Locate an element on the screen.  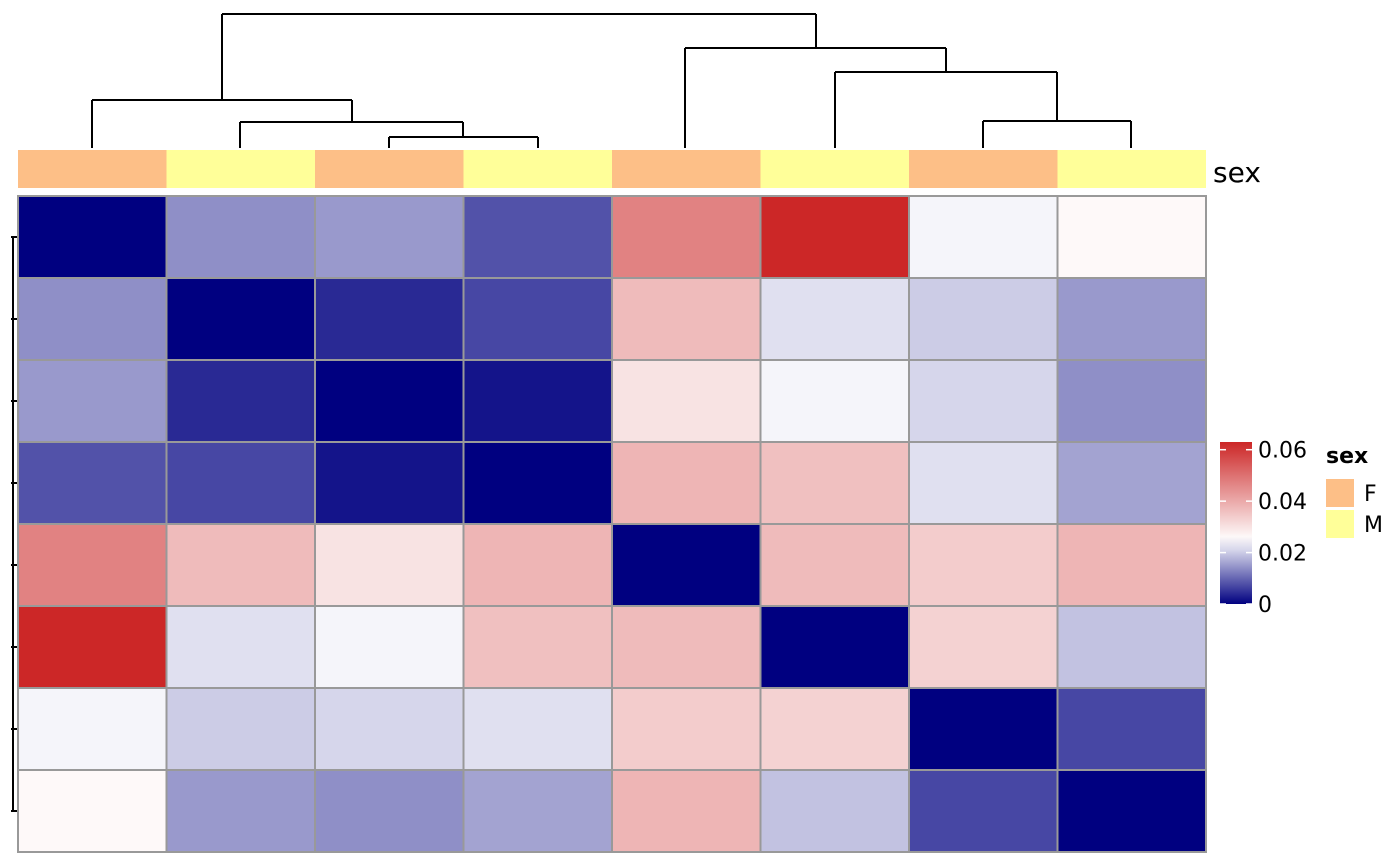
colorbar-tick-label: 0.04 is located at coordinates (1282, 502).